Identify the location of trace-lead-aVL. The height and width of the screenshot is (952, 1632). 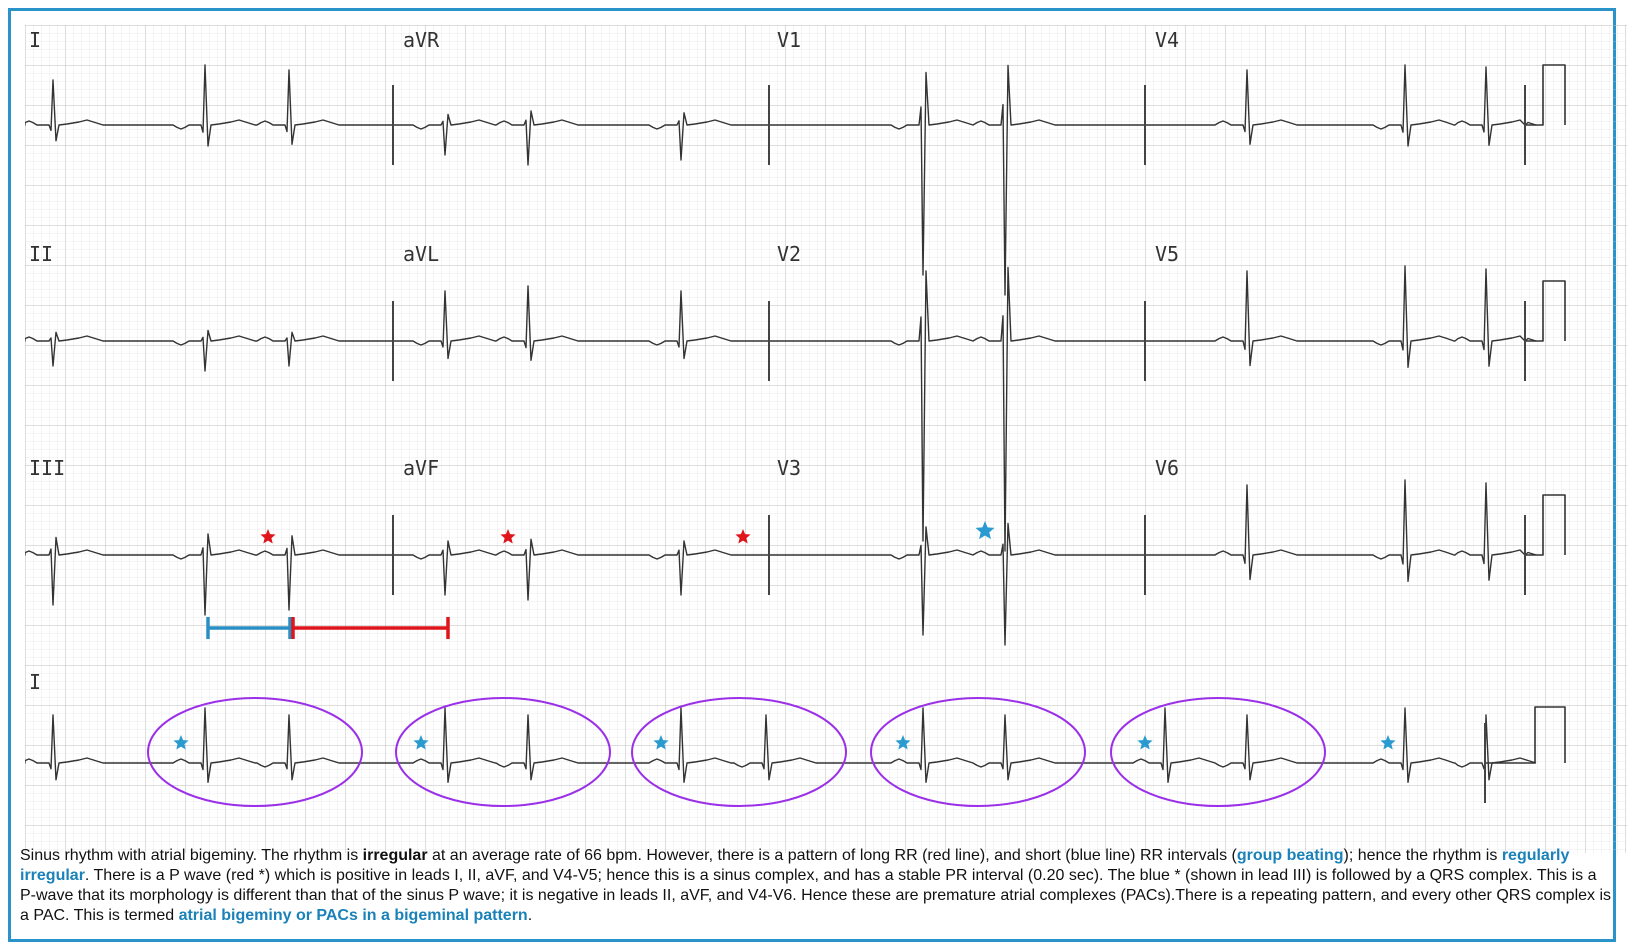
(581, 323).